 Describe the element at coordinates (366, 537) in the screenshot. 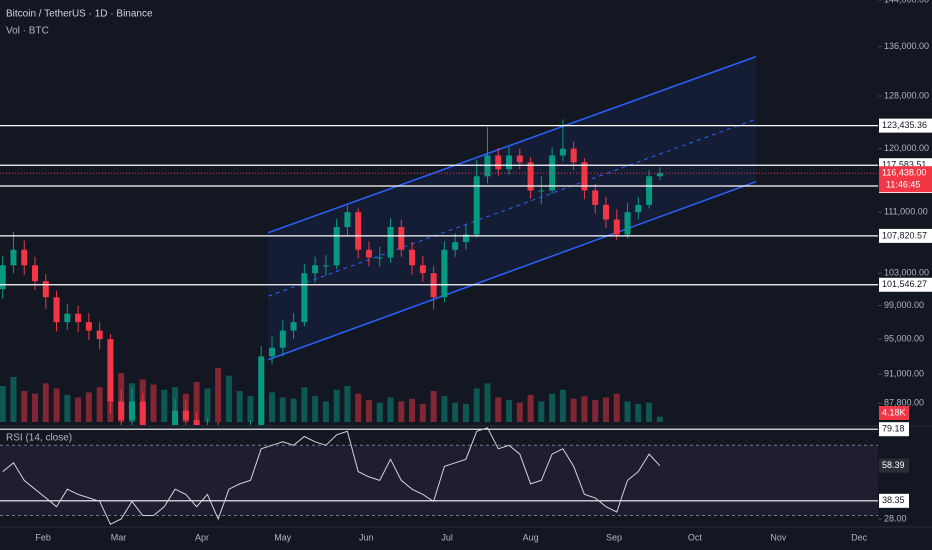

I see `x-tick-label: Jun` at that location.